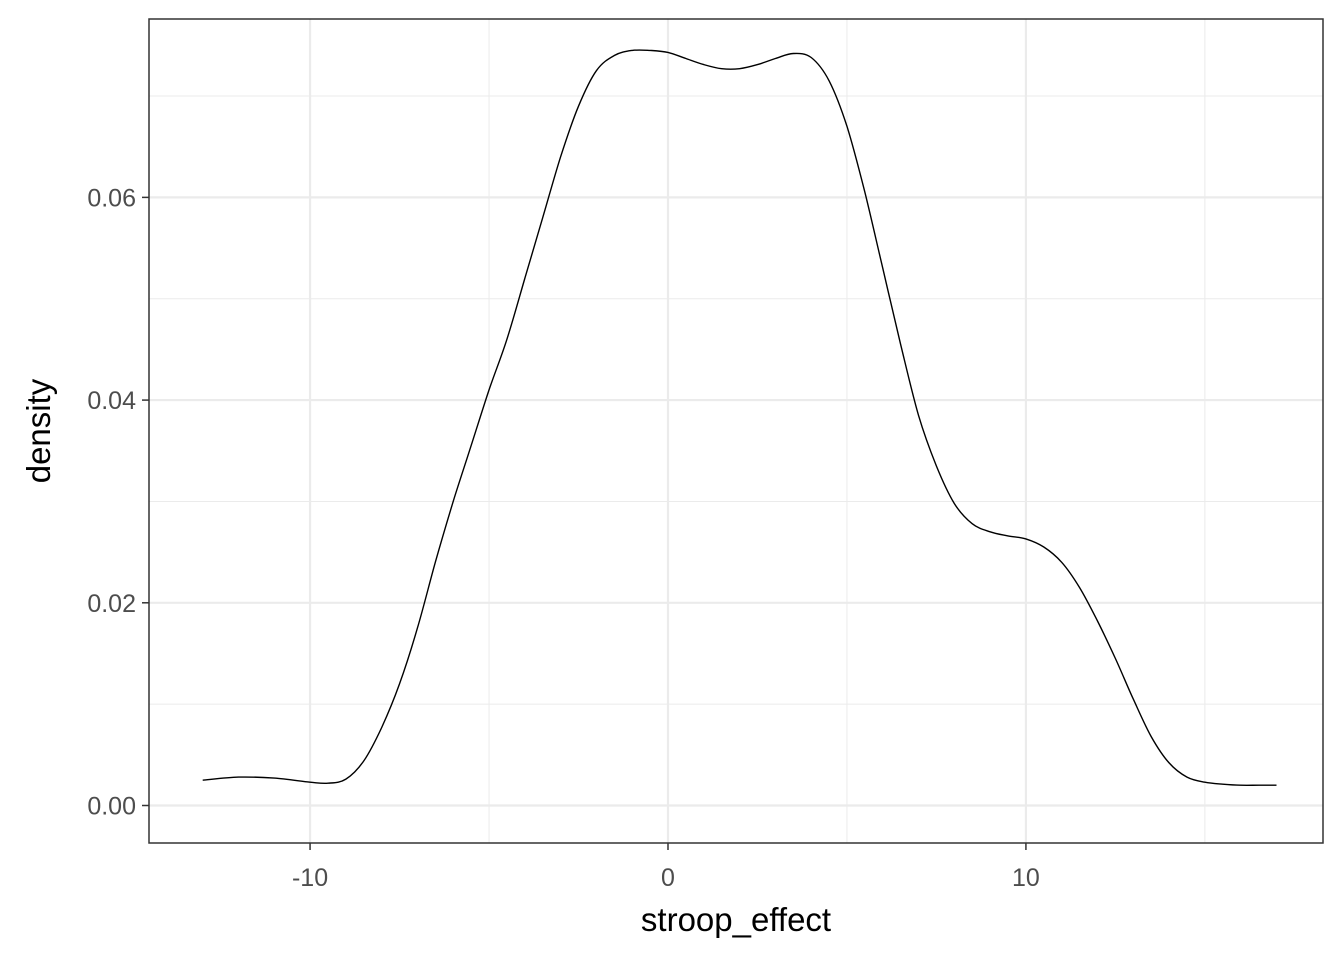 The width and height of the screenshot is (1344, 960). Describe the element at coordinates (1026, 878) in the screenshot. I see `x-tick-label: 10` at that location.